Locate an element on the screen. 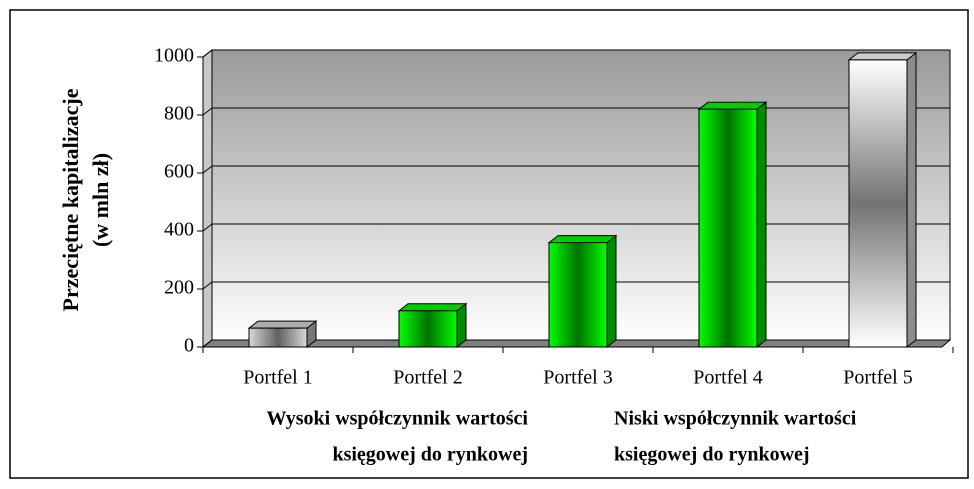 Image resolution: width=974 pixels, height=489 pixels. x-tick-label: Portfel 5 is located at coordinates (877, 378).